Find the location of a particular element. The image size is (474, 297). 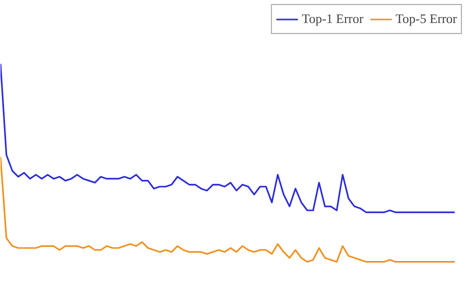

legend-label: Top-1 Error is located at coordinates (333, 19).